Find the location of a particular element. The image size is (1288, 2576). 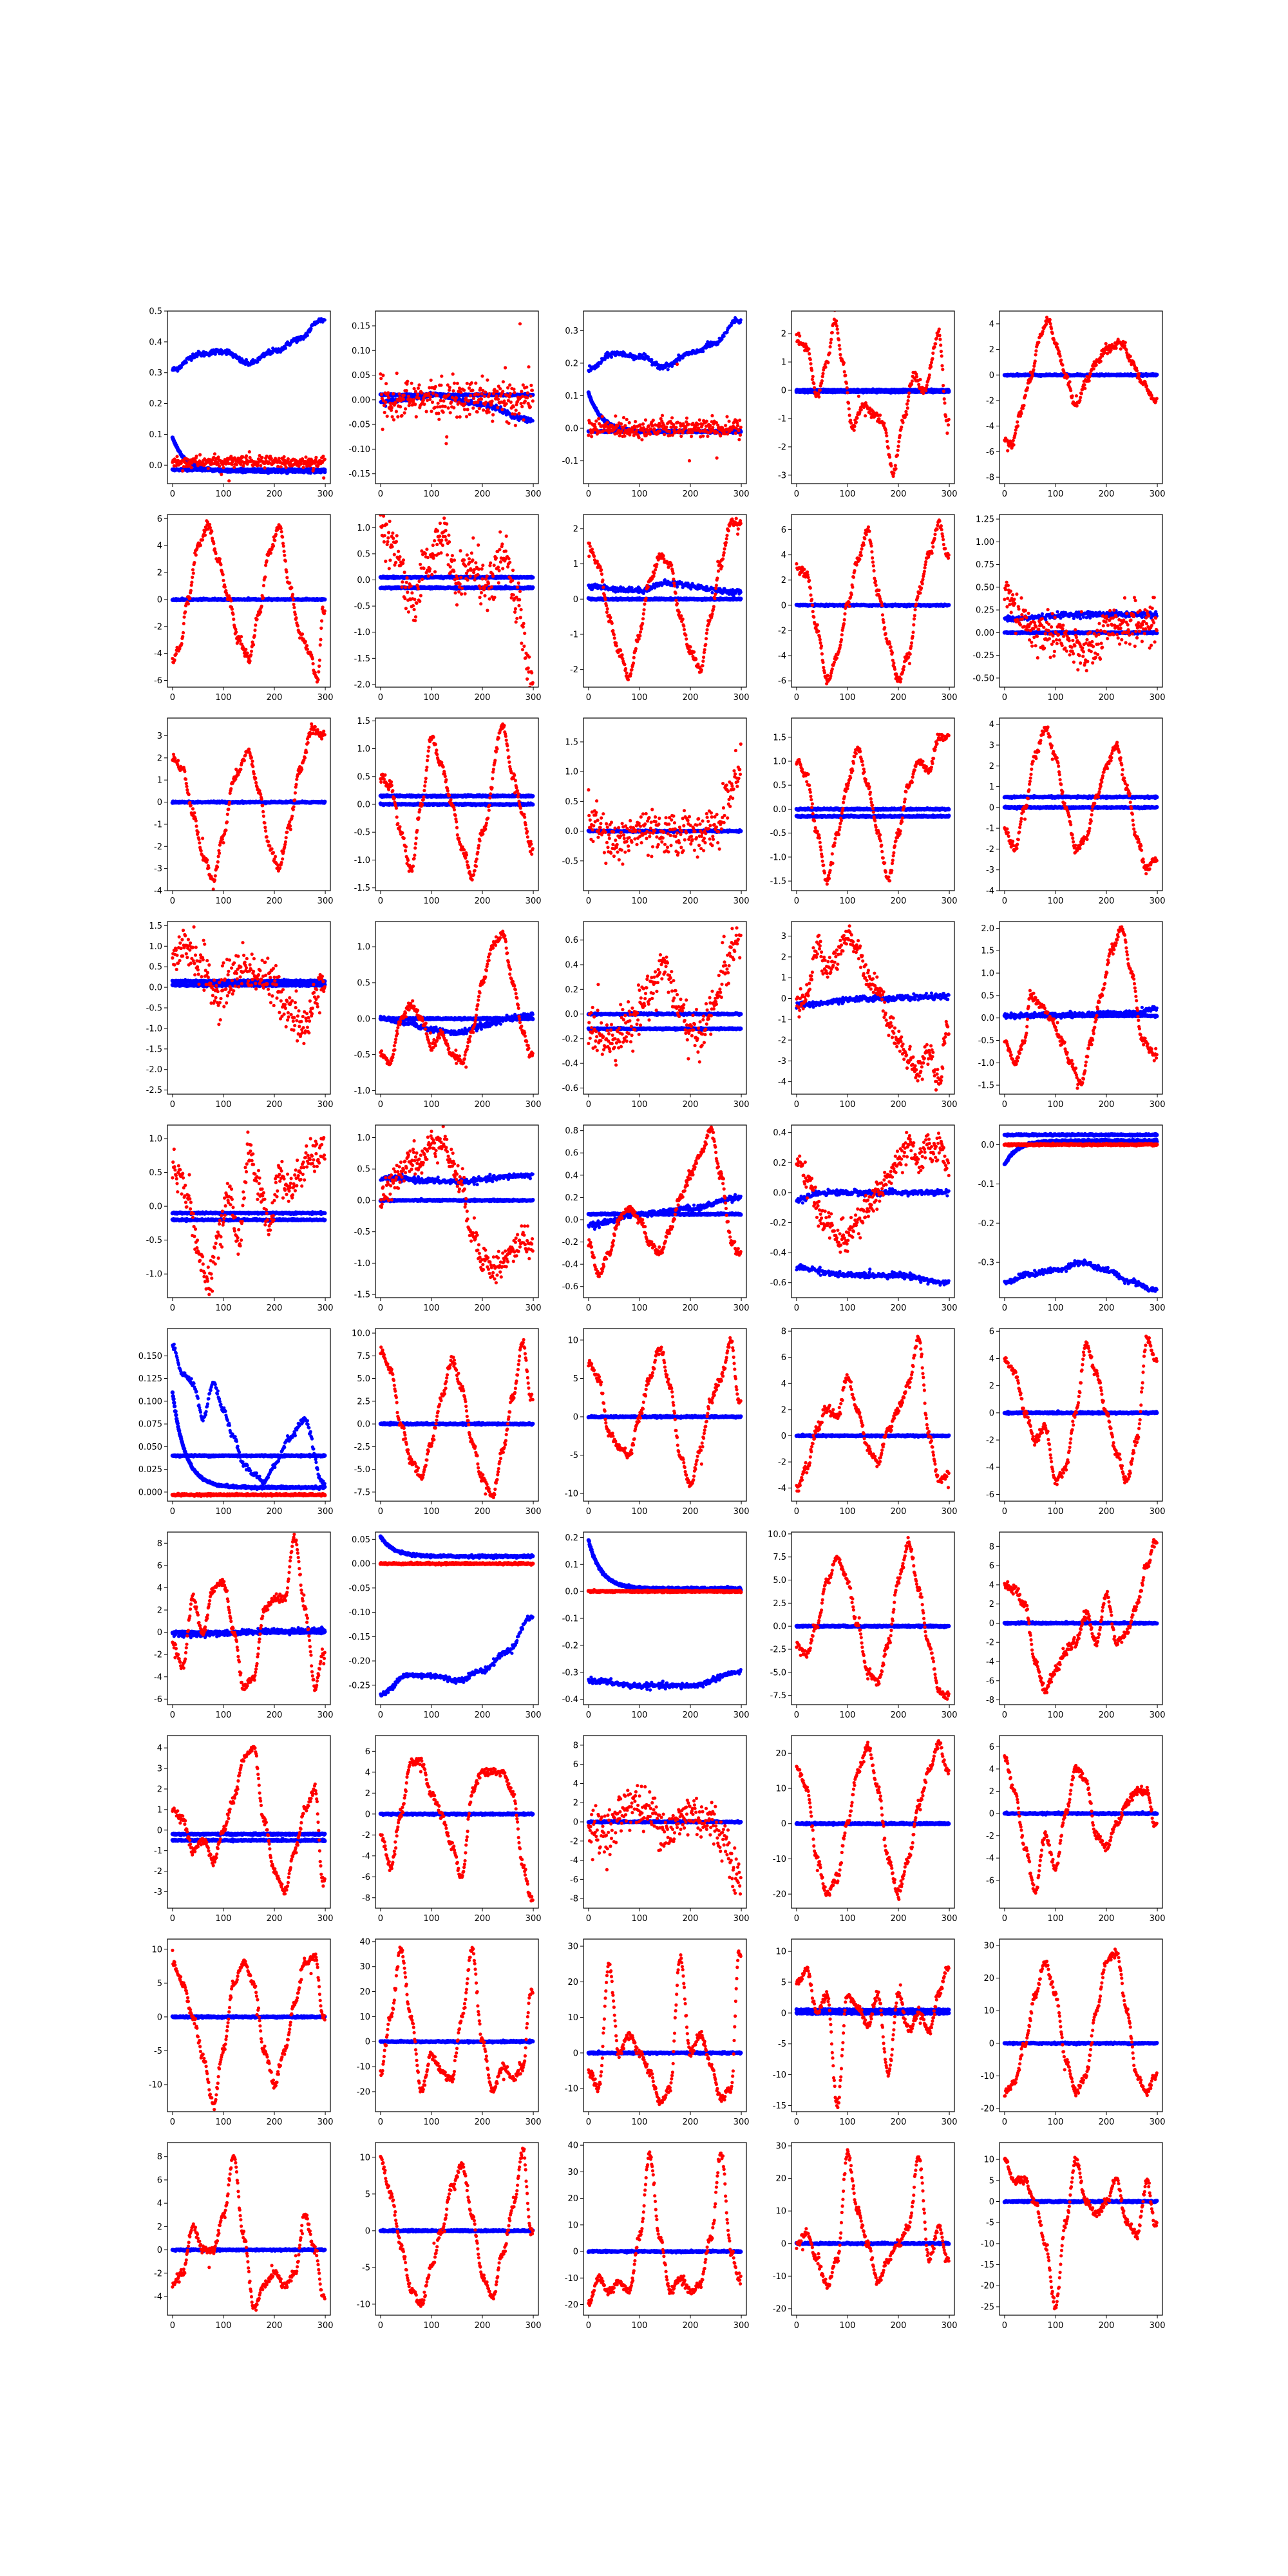

x-tick-label: 100 is located at coordinates (848, 494).